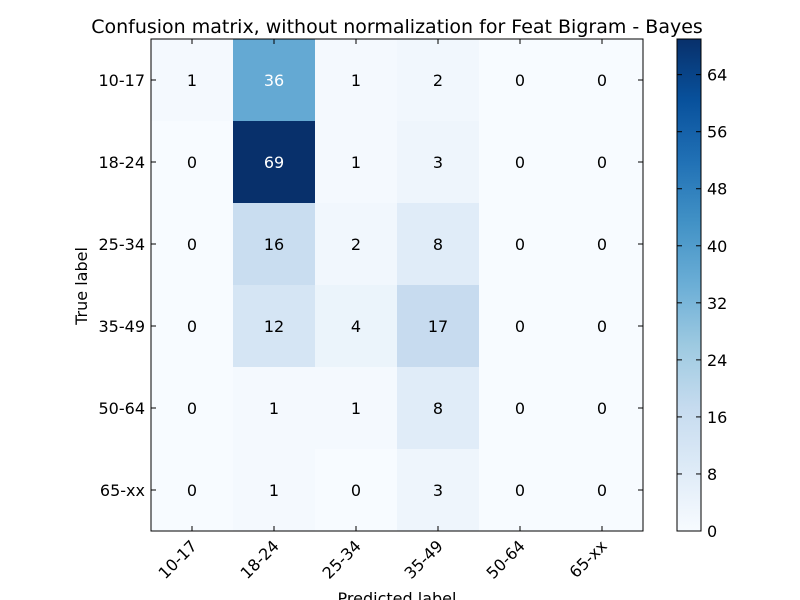 The width and height of the screenshot is (800, 600). Describe the element at coordinates (178, 559) in the screenshot. I see `x-tick-label: 10-17` at that location.